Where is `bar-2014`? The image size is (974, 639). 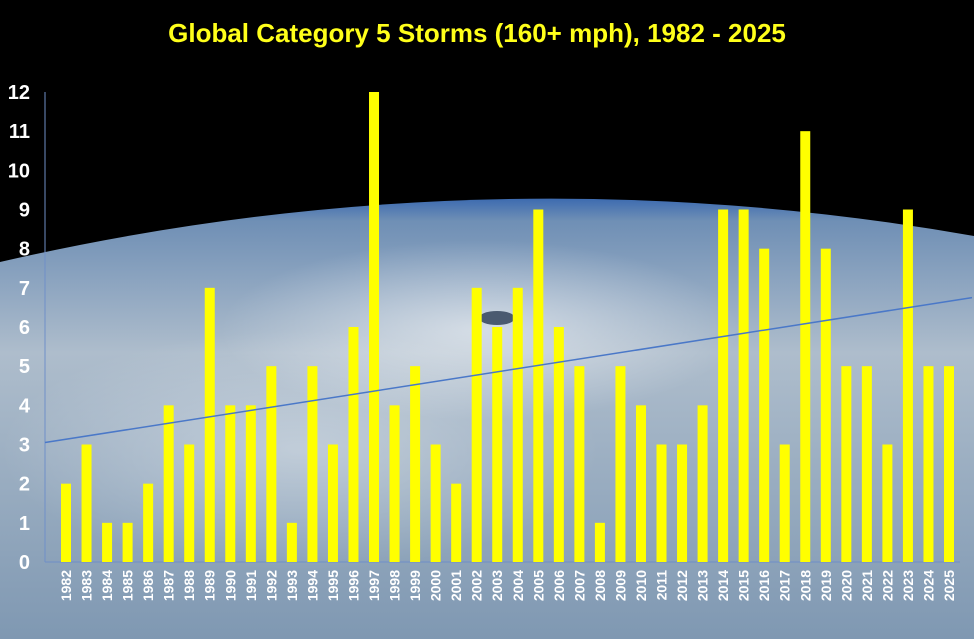
bar-2014 is located at coordinates (723, 385).